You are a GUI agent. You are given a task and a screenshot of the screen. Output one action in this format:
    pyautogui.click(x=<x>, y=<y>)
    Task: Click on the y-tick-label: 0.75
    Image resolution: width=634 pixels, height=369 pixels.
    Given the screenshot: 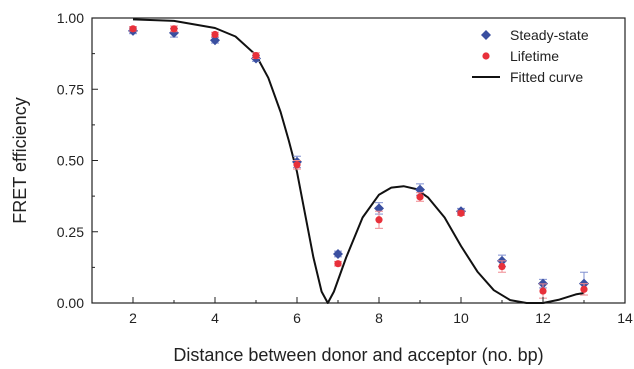 What is the action you would take?
    pyautogui.click(x=70, y=89)
    